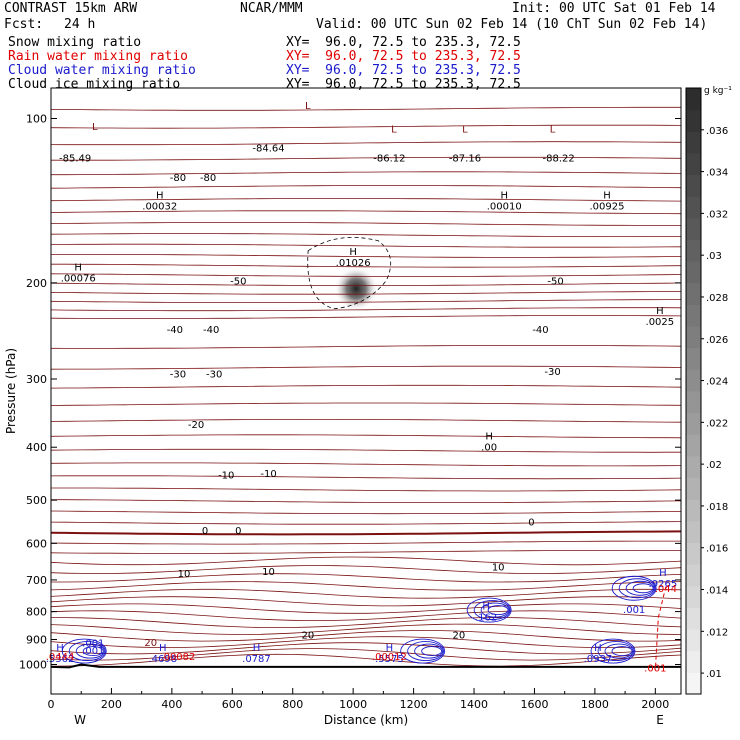 The height and width of the screenshot is (740, 740). I want to click on extremum-value-label: .00, so click(489, 447).